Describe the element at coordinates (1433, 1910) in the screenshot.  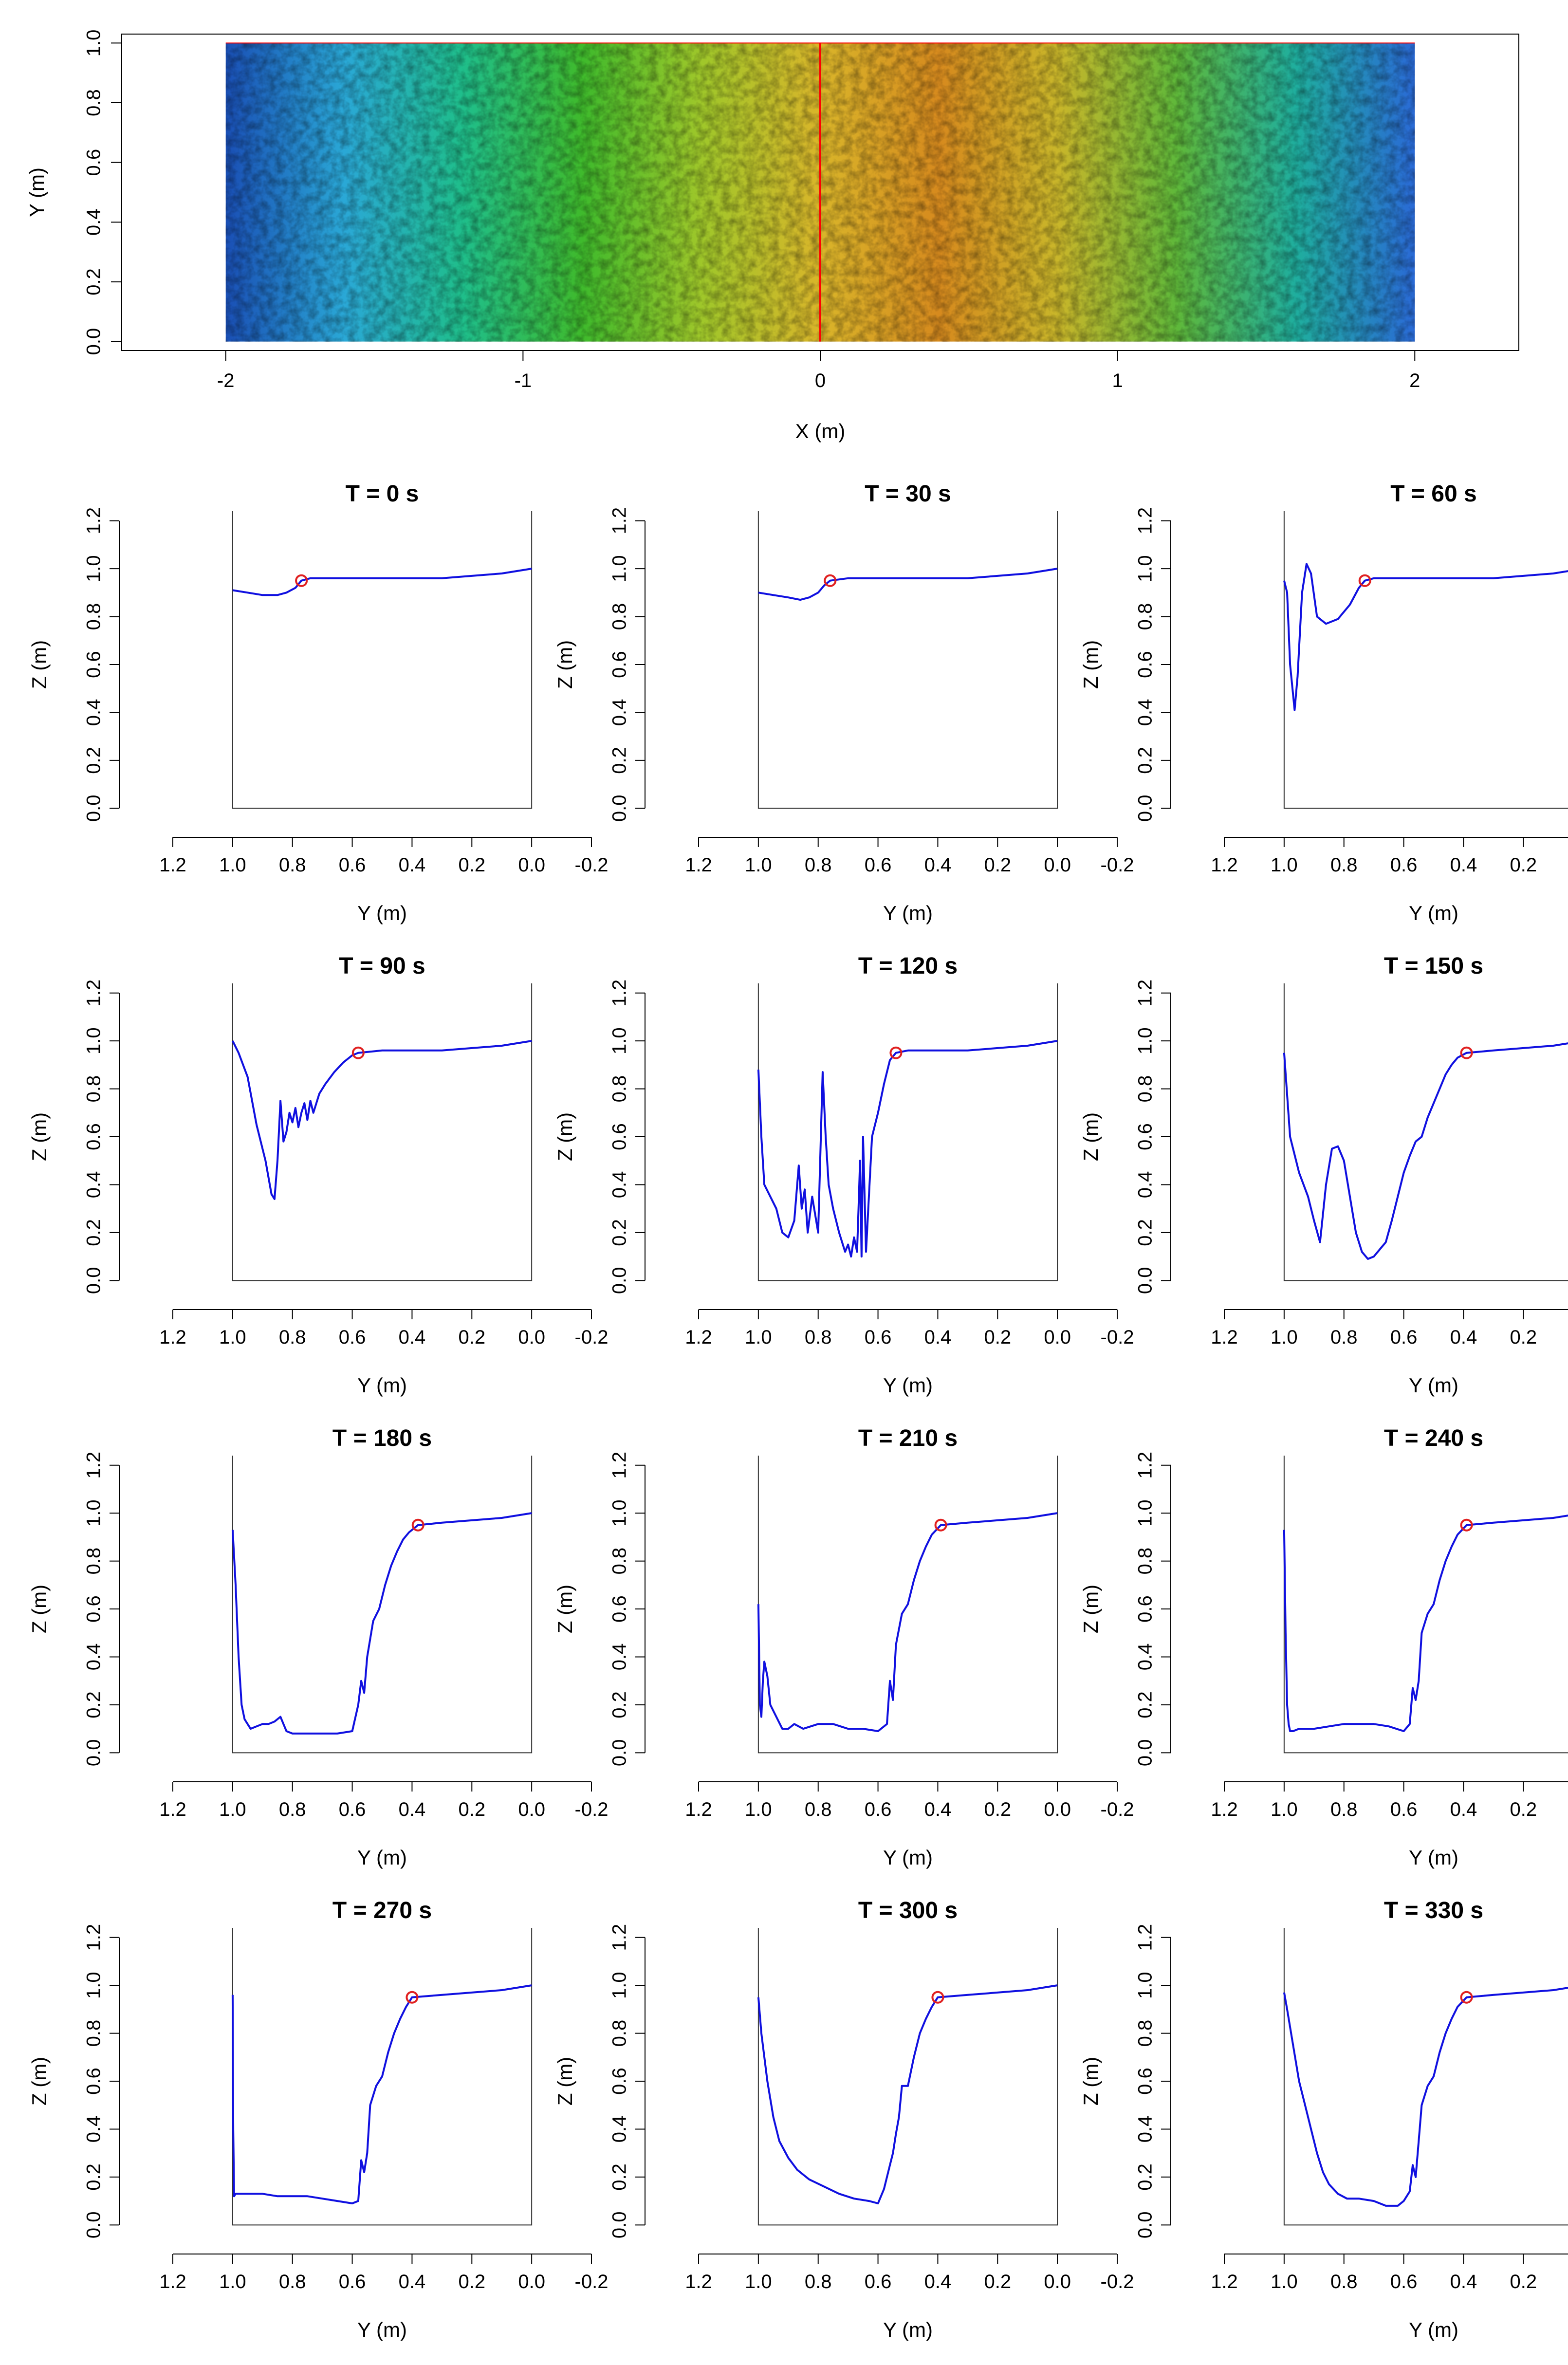
I see `panel-title: T = 330 s` at that location.